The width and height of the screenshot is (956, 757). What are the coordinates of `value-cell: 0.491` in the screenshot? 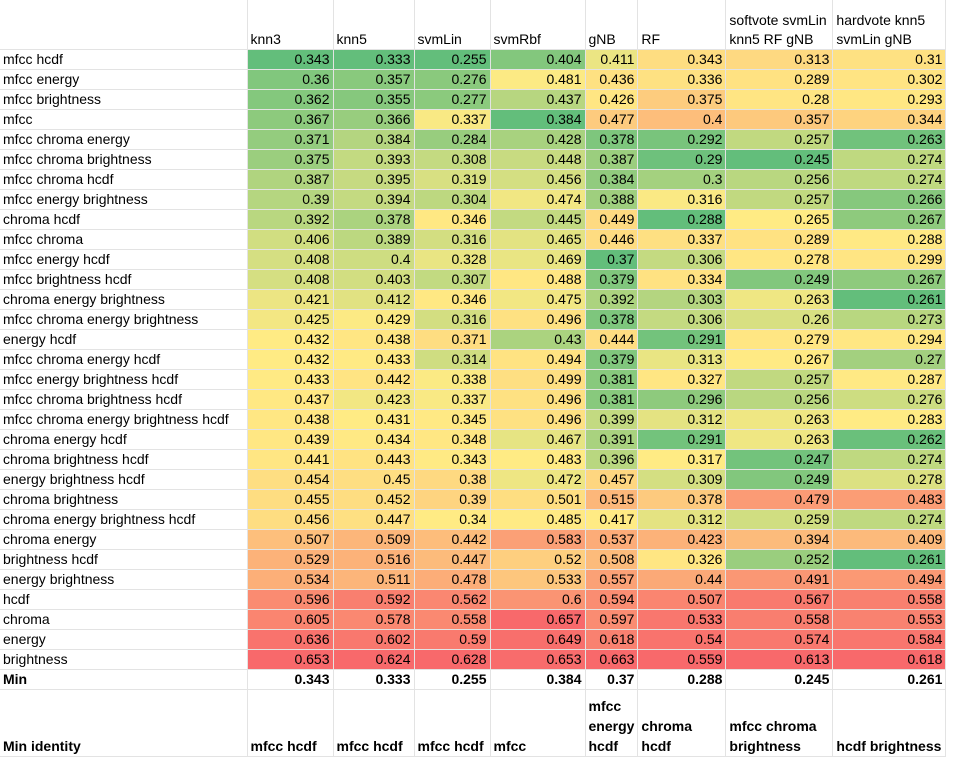 It's located at (779, 579).